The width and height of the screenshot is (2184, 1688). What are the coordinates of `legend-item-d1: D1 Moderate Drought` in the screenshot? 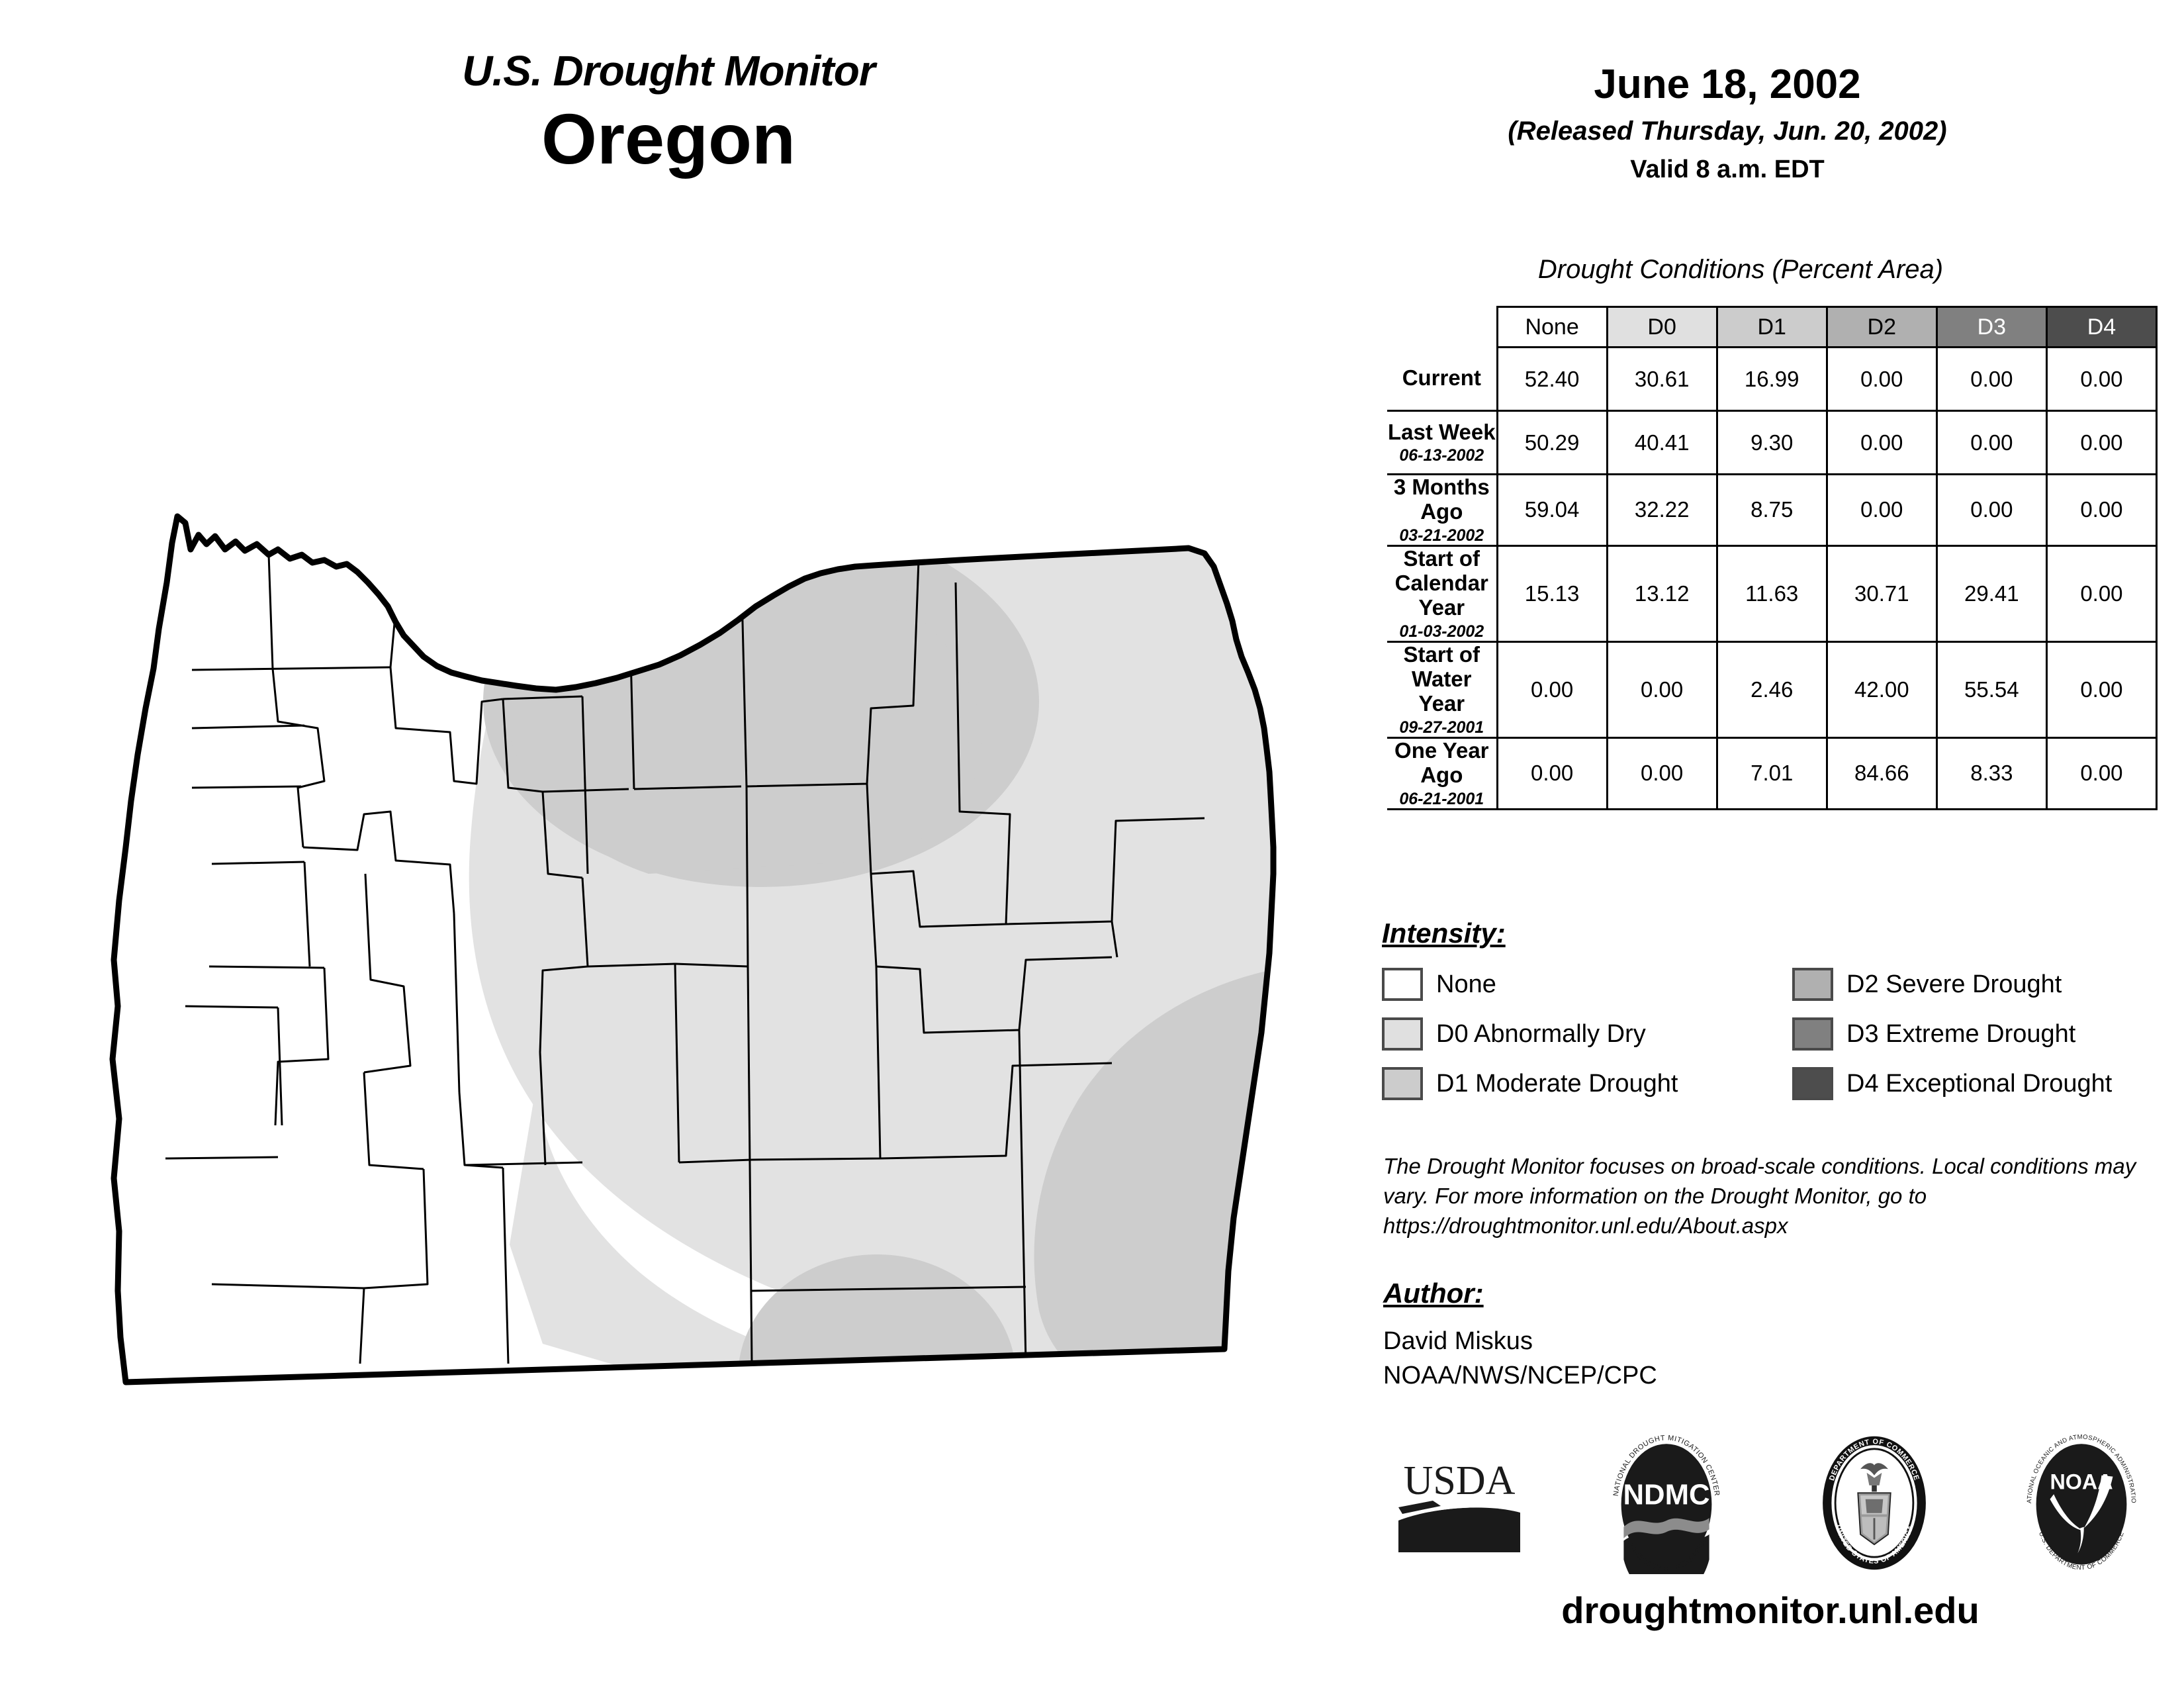 It's located at (1587, 1083).